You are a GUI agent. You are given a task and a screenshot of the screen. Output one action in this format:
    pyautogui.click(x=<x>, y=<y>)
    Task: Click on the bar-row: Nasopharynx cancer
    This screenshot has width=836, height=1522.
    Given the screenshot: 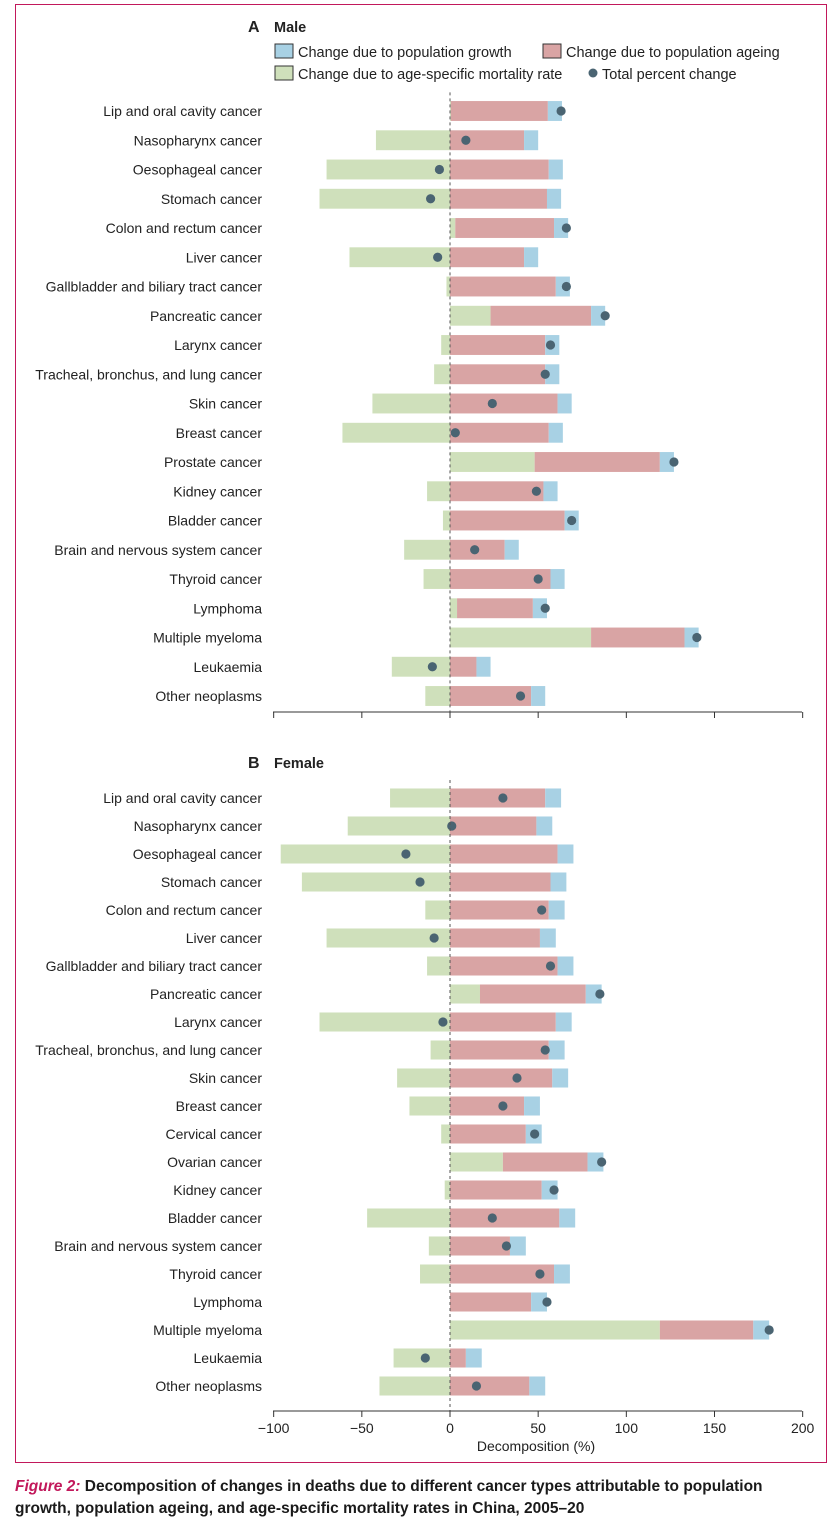 What is the action you would take?
    pyautogui.click(x=336, y=140)
    